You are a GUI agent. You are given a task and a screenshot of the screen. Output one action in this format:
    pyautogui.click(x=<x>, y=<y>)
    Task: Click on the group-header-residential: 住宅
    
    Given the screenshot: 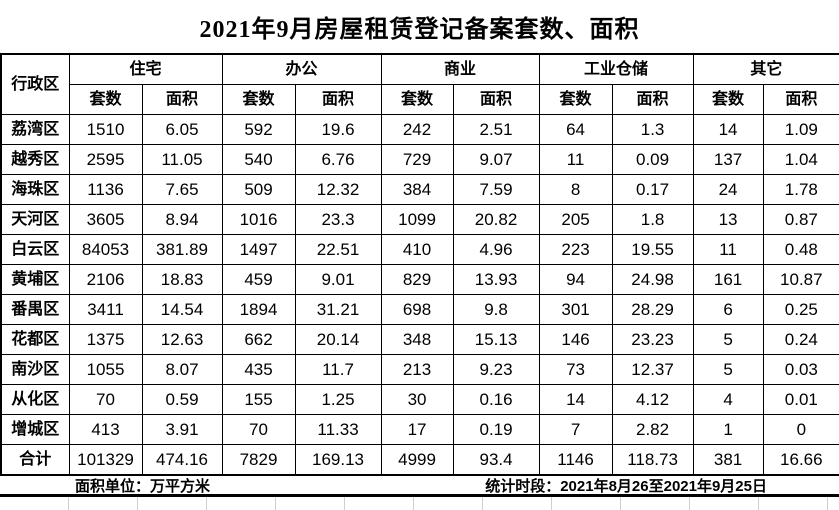 What is the action you would take?
    pyautogui.click(x=145, y=69)
    